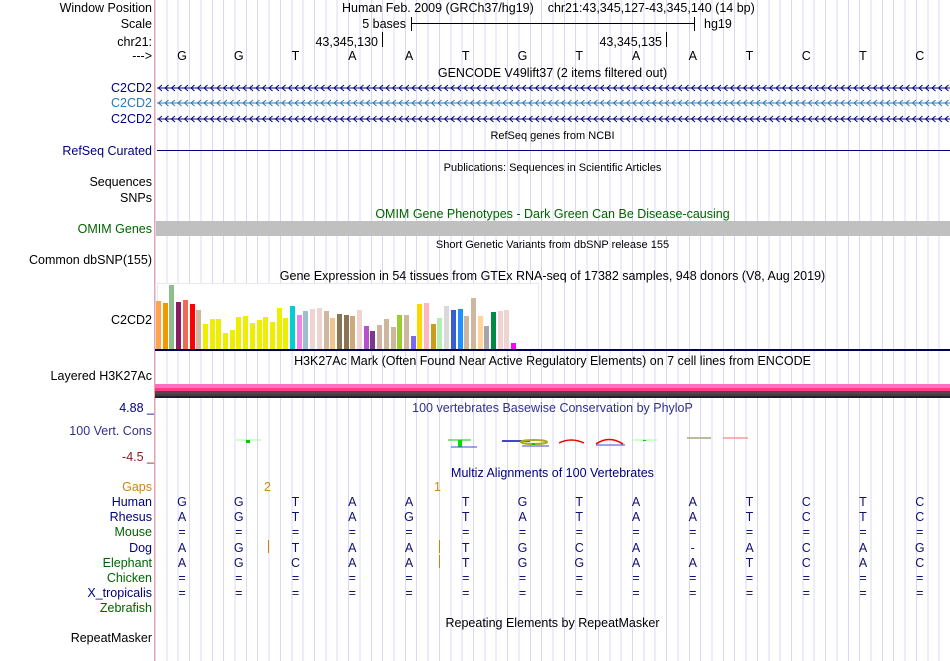 Image resolution: width=950 pixels, height=661 pixels. Describe the element at coordinates (553, 228) in the screenshot. I see `omim-feature` at that location.